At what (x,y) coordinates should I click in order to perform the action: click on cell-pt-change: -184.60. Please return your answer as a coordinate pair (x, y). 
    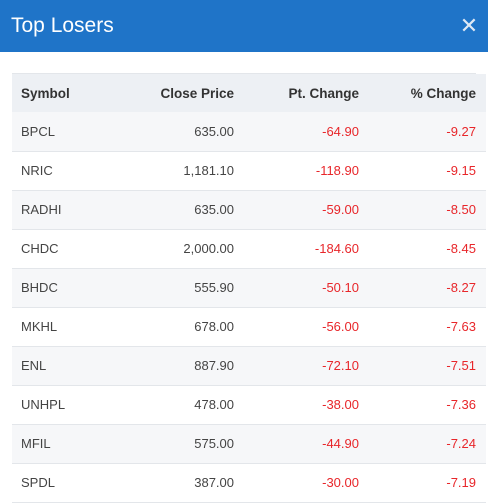
    Looking at the image, I should click on (336, 248).